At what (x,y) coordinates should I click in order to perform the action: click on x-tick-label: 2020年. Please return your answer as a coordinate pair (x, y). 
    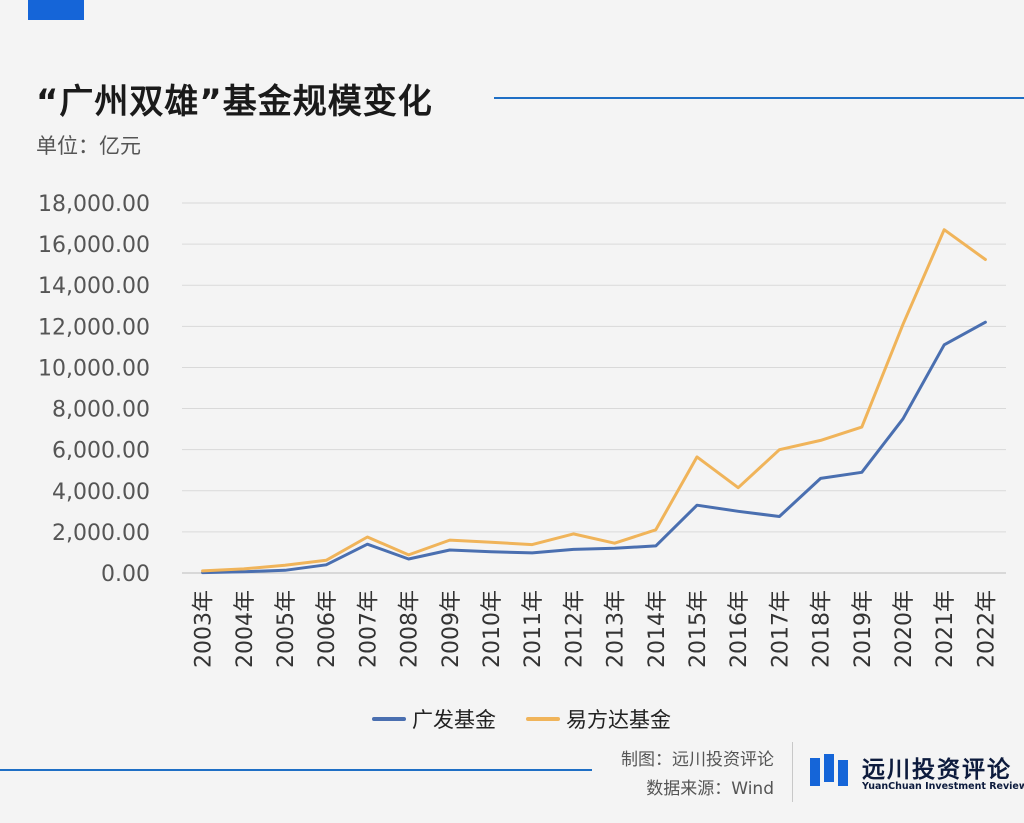
    Looking at the image, I should click on (904, 629).